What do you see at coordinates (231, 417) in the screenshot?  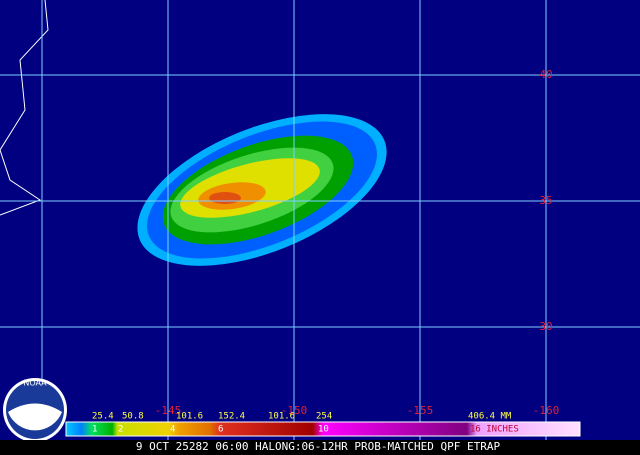 I see `scale-mm: 152.4` at bounding box center [231, 417].